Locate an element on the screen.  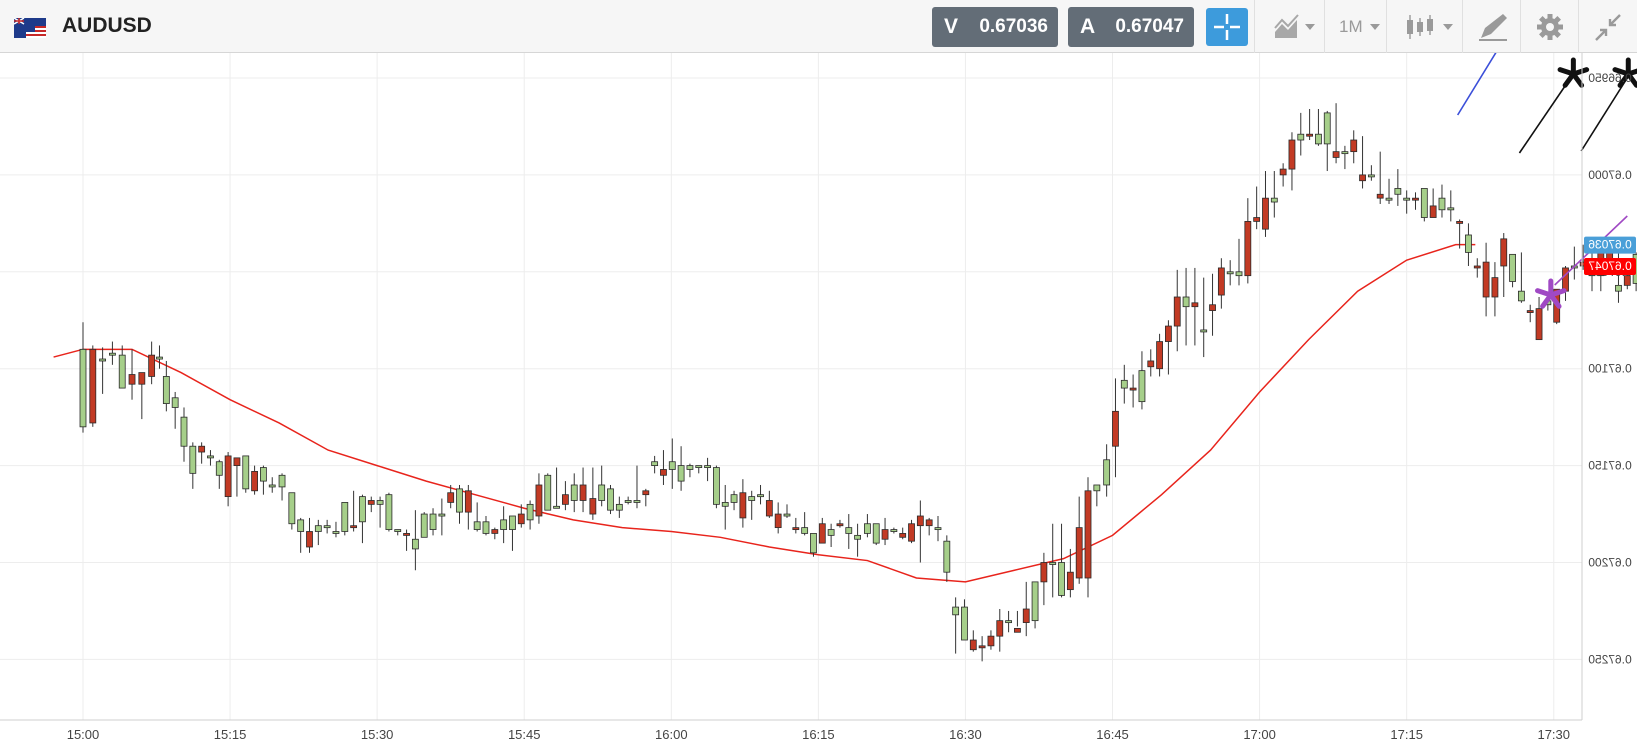
ask-label: A is located at coordinates (1088, 26).